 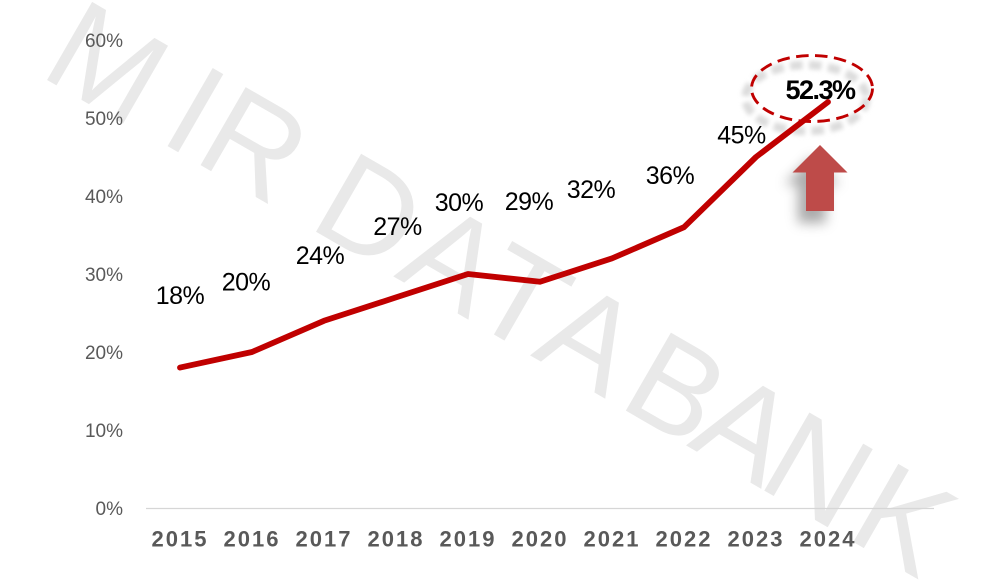 I want to click on svg-text: 2024, so click(x=828, y=539).